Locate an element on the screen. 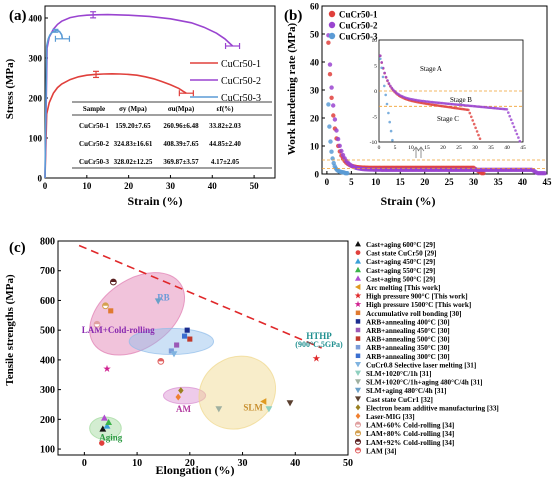 This screenshot has width=554, height=487. chart-b-inset-xtick-label: 25 is located at coordinates (459, 148).